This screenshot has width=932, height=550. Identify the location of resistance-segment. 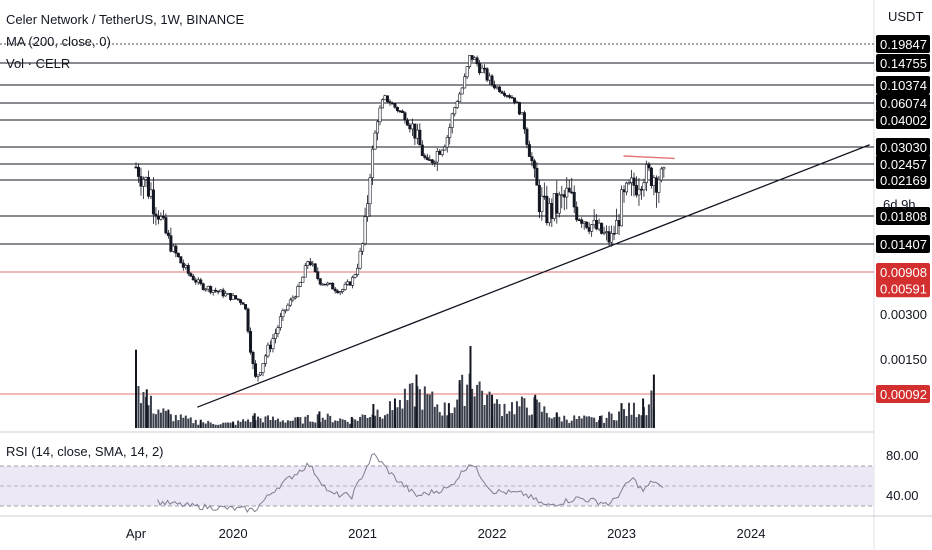
(649, 157).